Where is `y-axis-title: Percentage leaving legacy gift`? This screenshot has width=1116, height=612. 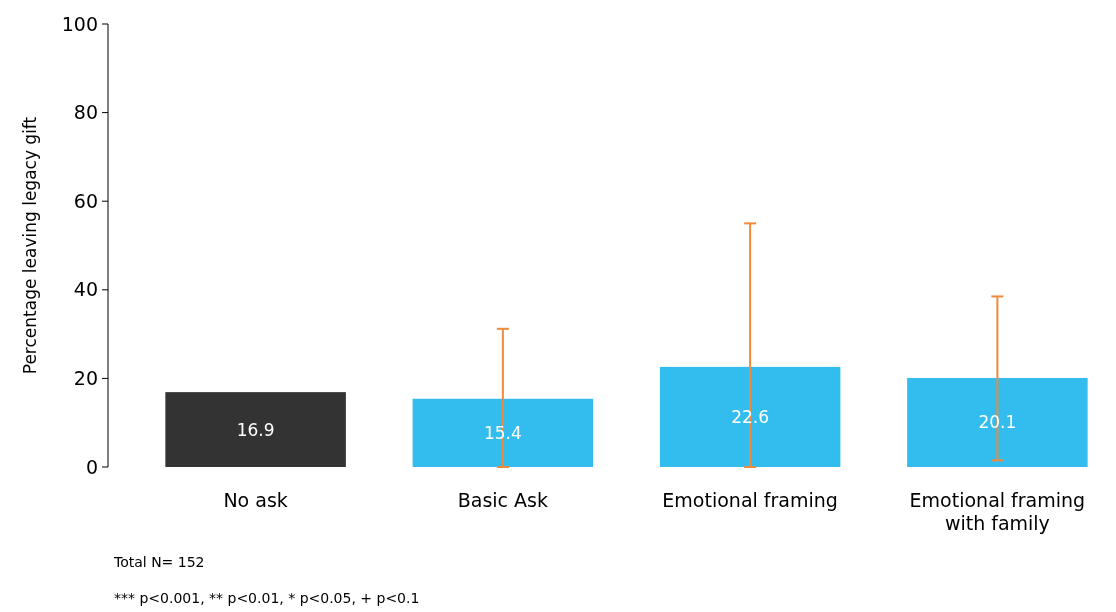
y-axis-title: Percentage leaving legacy gift is located at coordinates (30, 245).